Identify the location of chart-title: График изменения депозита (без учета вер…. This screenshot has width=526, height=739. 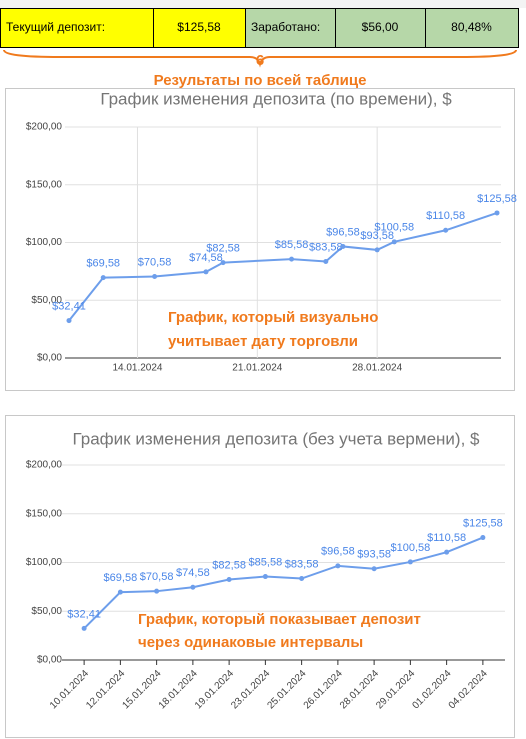
(277, 438).